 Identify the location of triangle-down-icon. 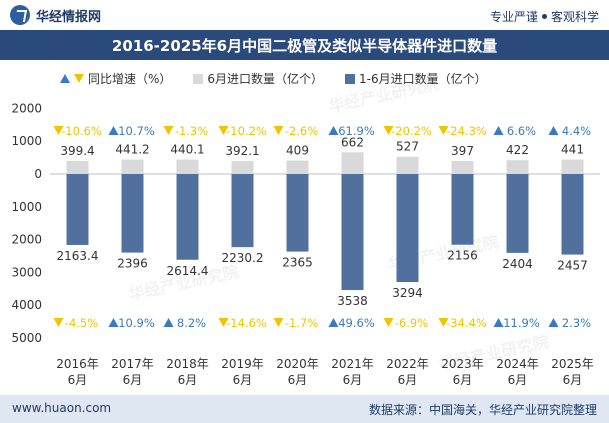
(79, 78).